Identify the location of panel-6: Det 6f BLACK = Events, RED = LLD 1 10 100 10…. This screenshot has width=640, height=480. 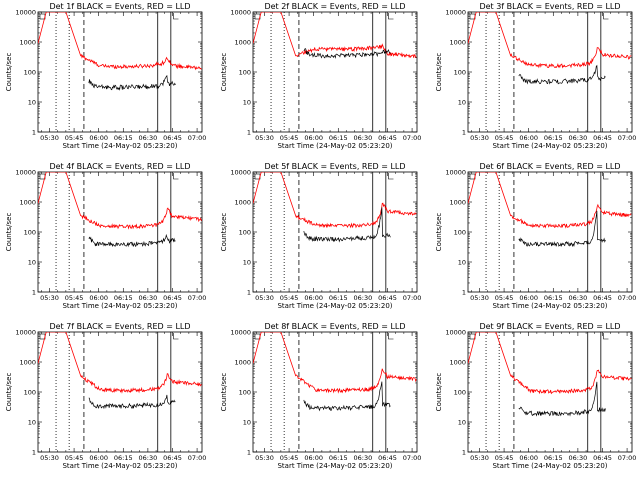
(535, 236).